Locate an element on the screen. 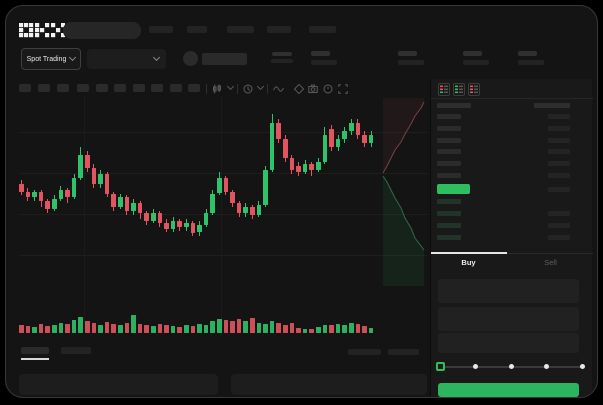 This screenshot has height=405, width=603. amount-slider is located at coordinates (510, 366).